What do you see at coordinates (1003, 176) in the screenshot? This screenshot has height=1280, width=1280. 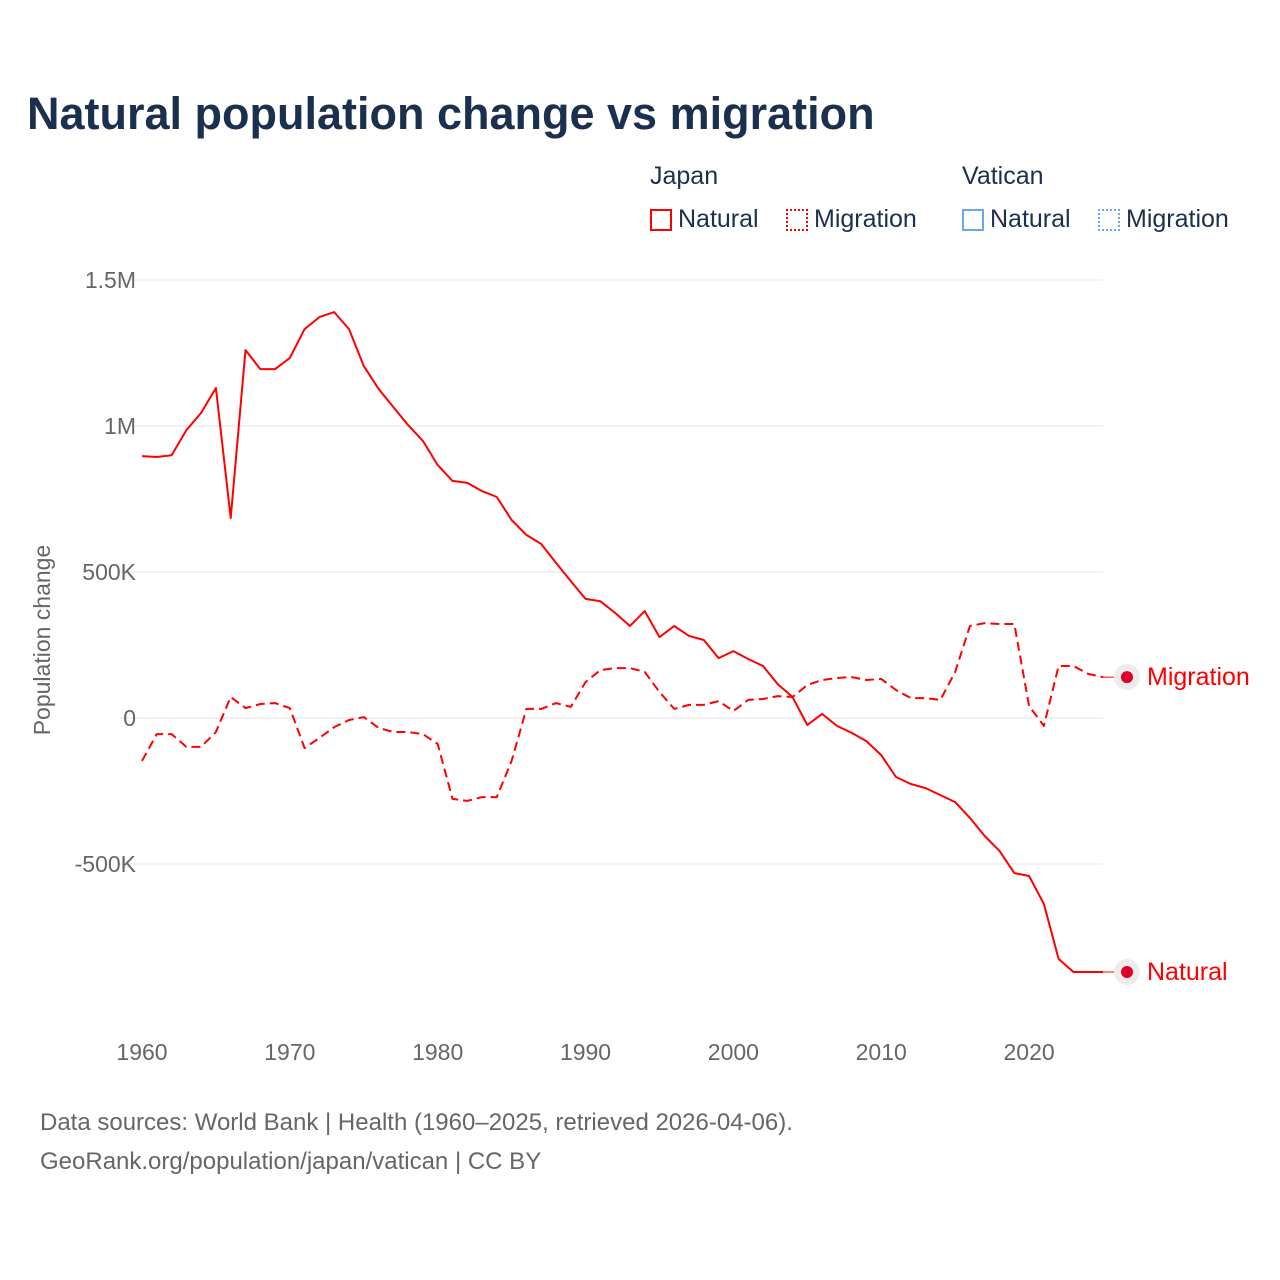 I see `legend-group-vatican: Vatican` at bounding box center [1003, 176].